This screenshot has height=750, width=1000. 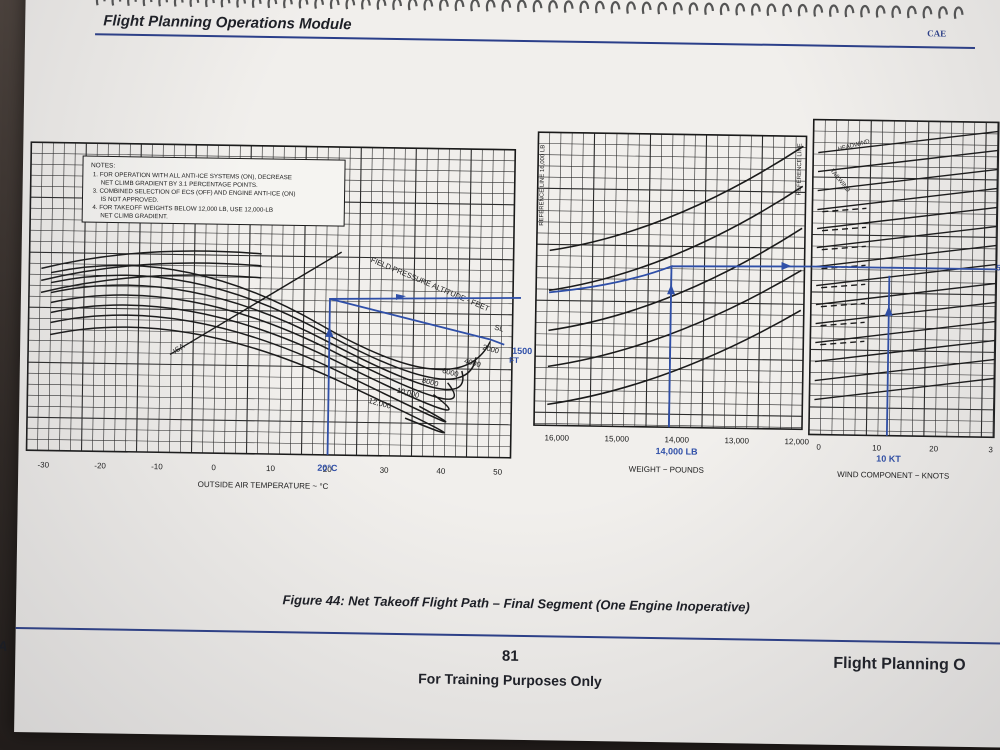 I want to click on temperature-tick-label: 10, so click(x=271, y=468).